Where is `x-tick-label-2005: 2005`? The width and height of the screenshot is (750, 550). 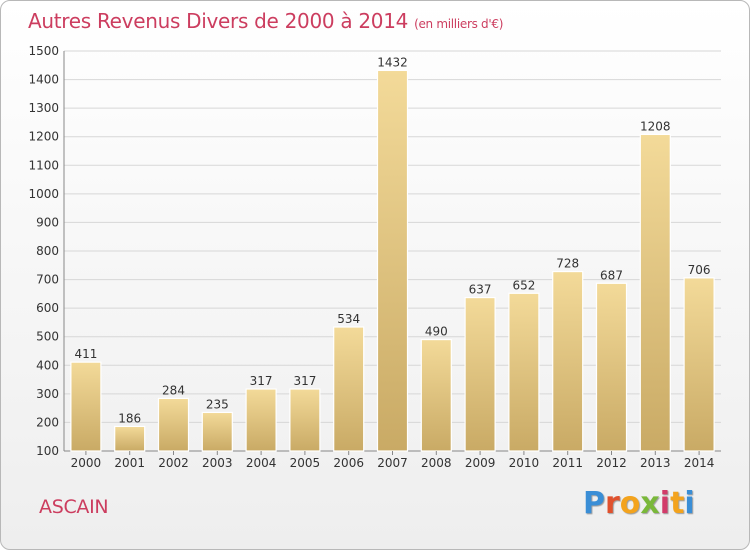 x-tick-label-2005: 2005 is located at coordinates (305, 463).